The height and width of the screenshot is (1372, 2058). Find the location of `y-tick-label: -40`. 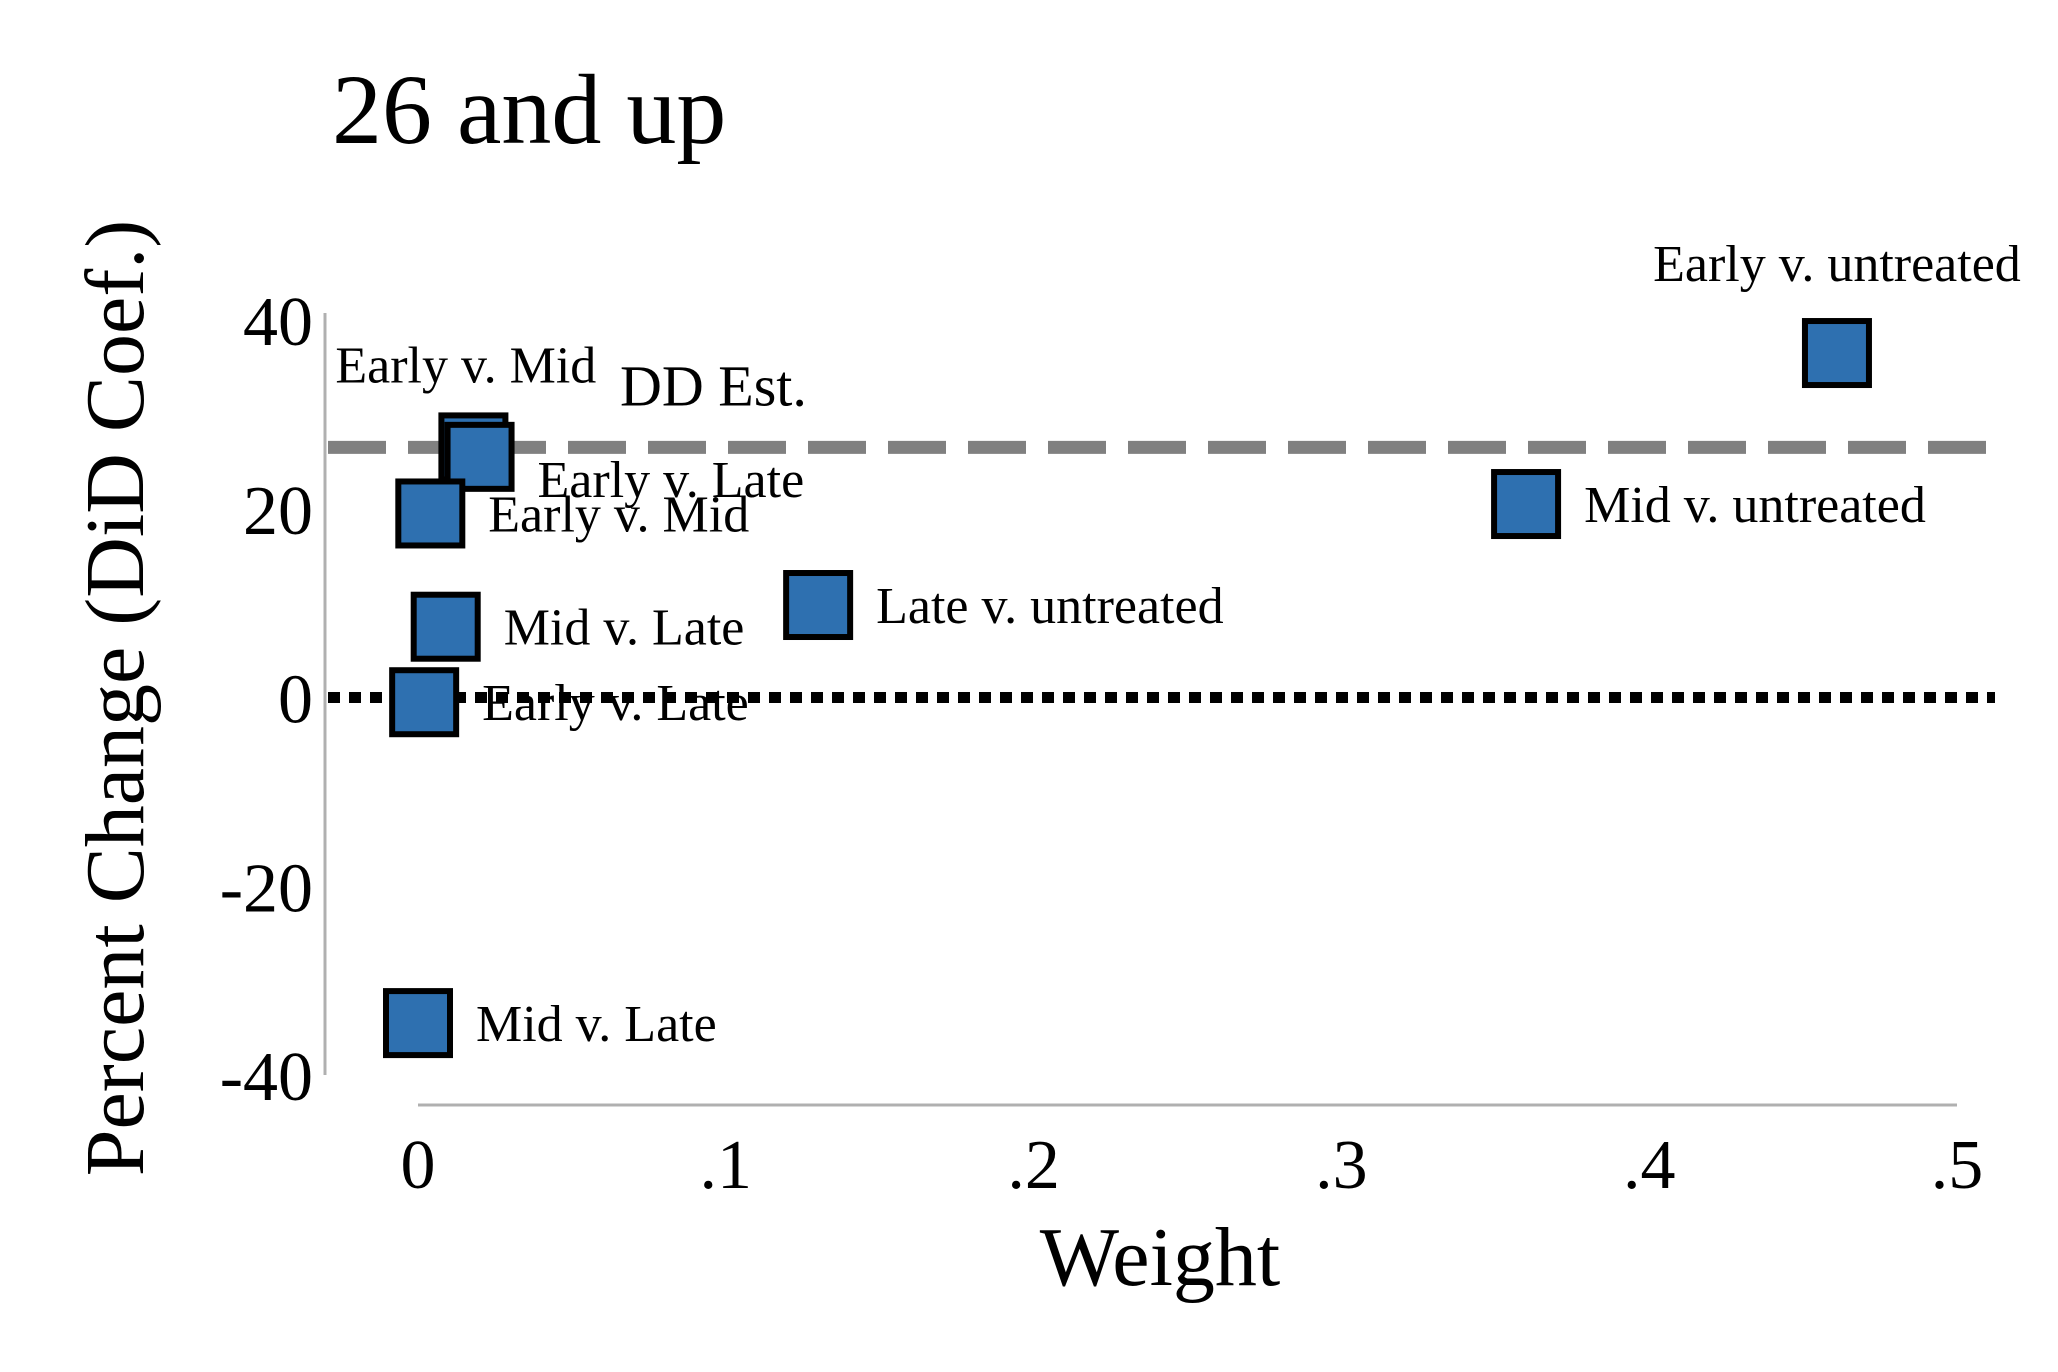

y-tick-label: -40 is located at coordinates (266, 1077).